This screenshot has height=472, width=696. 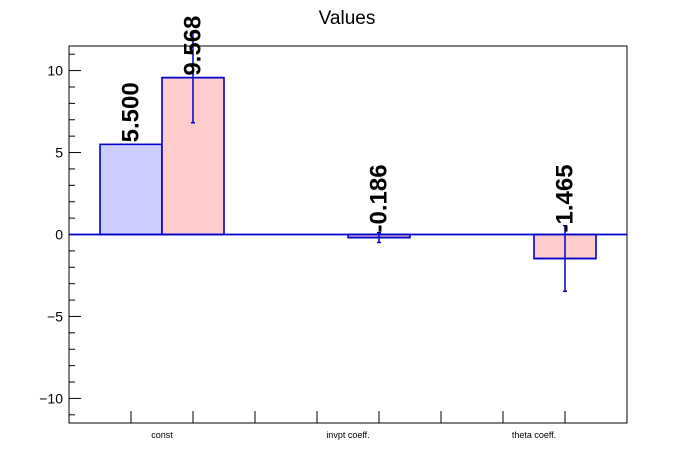 What do you see at coordinates (162, 435) in the screenshot?
I see `x-category-label: const` at bounding box center [162, 435].